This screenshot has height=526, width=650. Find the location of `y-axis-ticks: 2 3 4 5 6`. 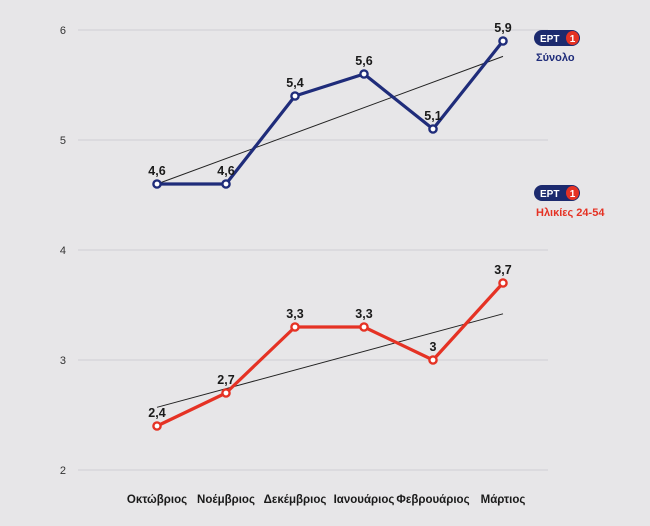

y-axis-ticks: 2 3 4 5 6 is located at coordinates (63, 251).